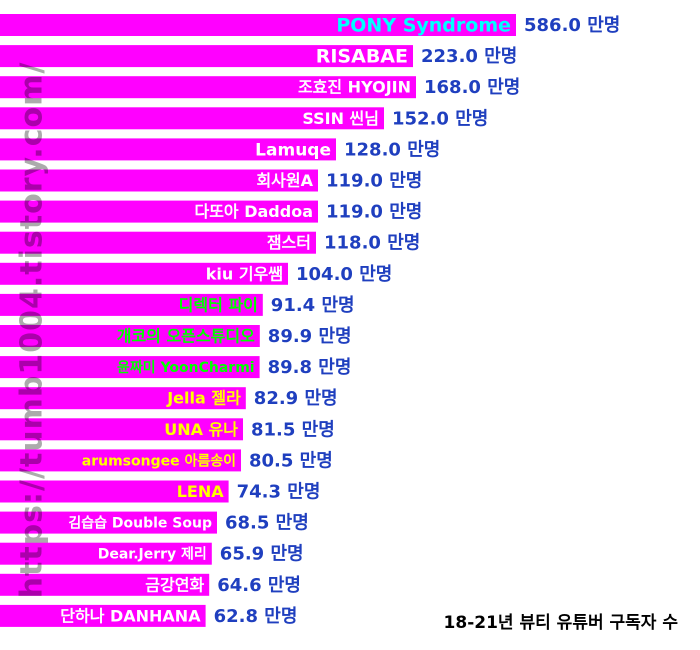 Image resolution: width=700 pixels, height=650 pixels. What do you see at coordinates (362, 57) in the screenshot?
I see `category-label: RISABAE` at bounding box center [362, 57].